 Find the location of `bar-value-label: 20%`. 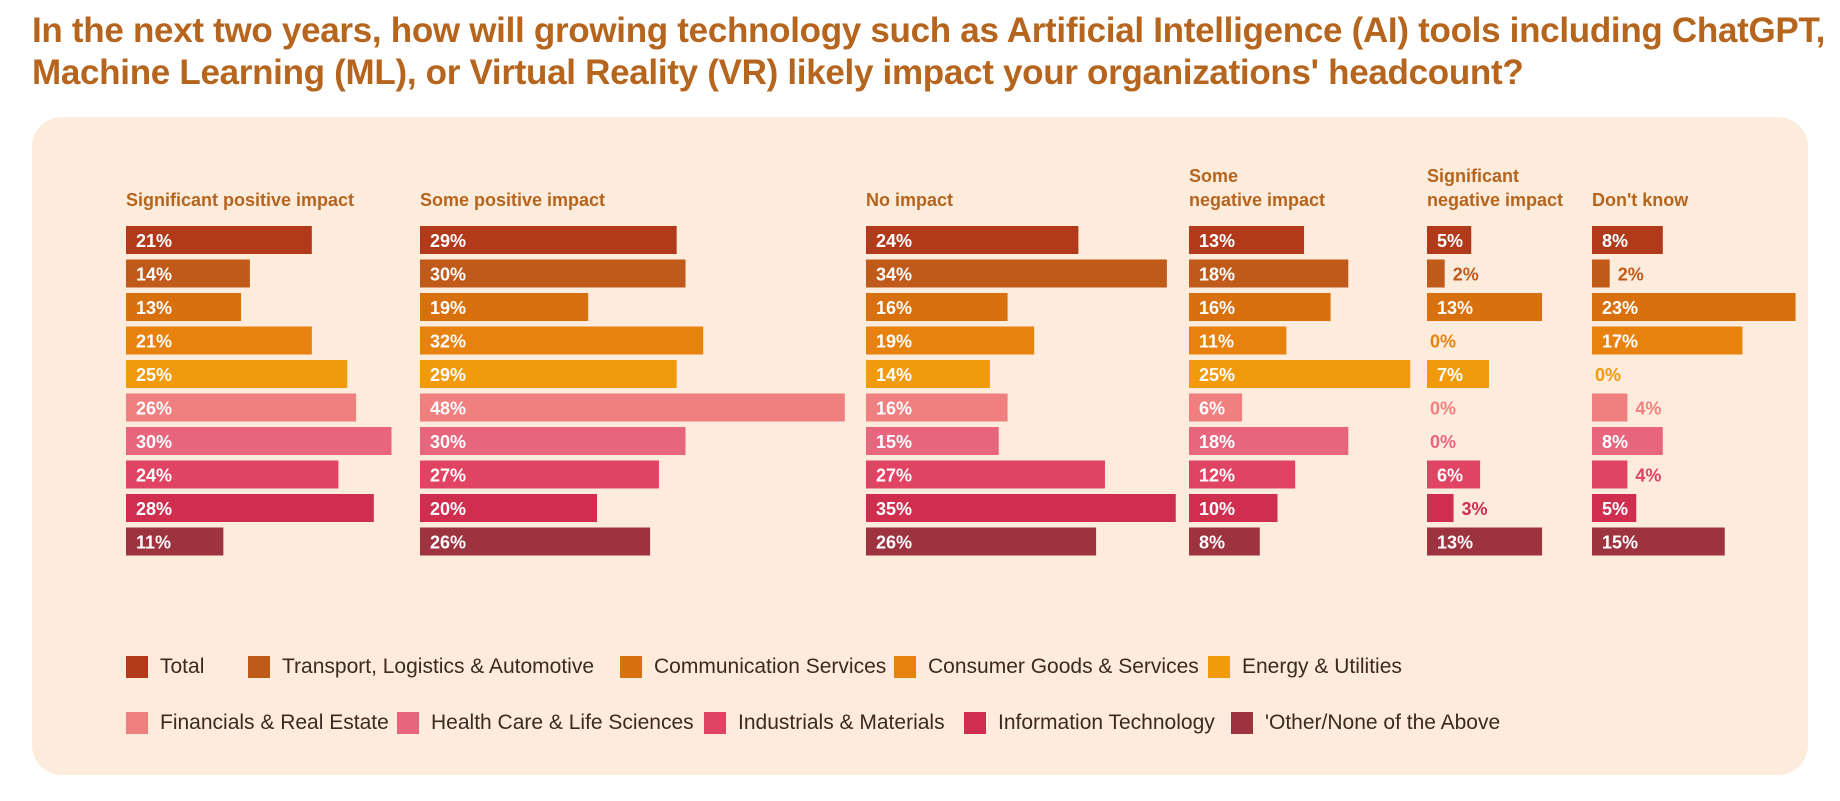

bar-value-label: 20% is located at coordinates (448, 509).